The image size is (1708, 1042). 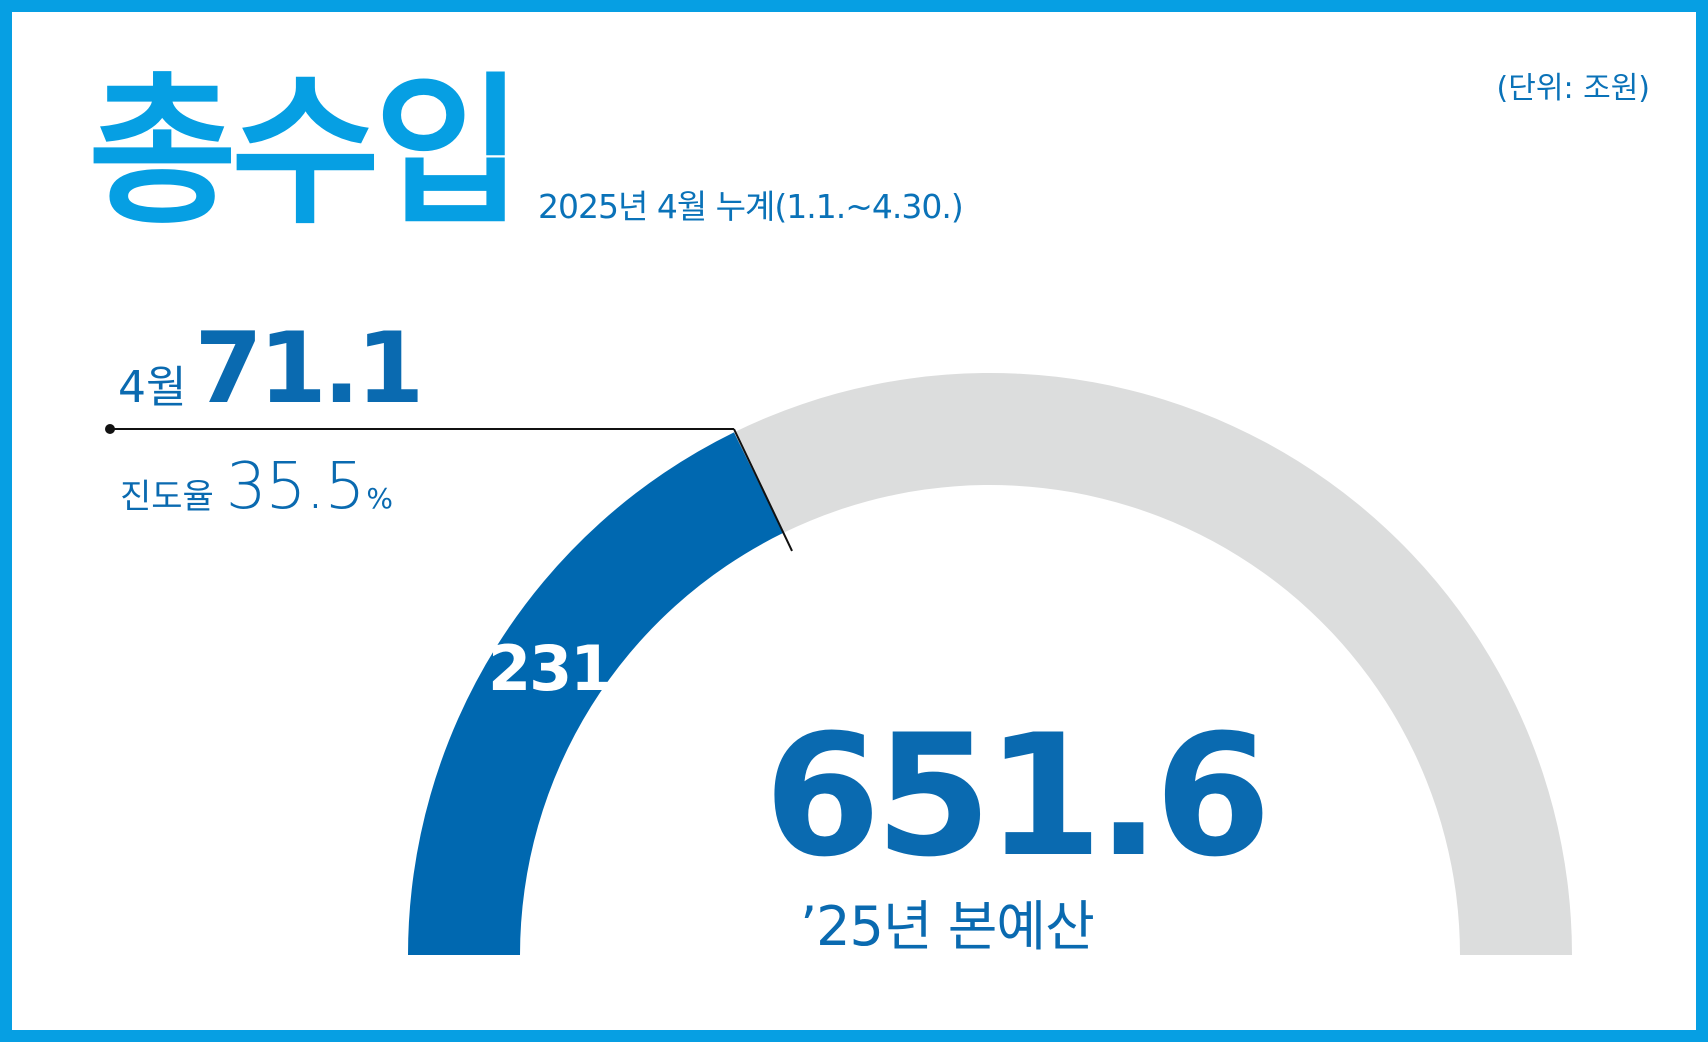 I want to click on budget-label: ’25년 본예산, so click(x=947, y=926).